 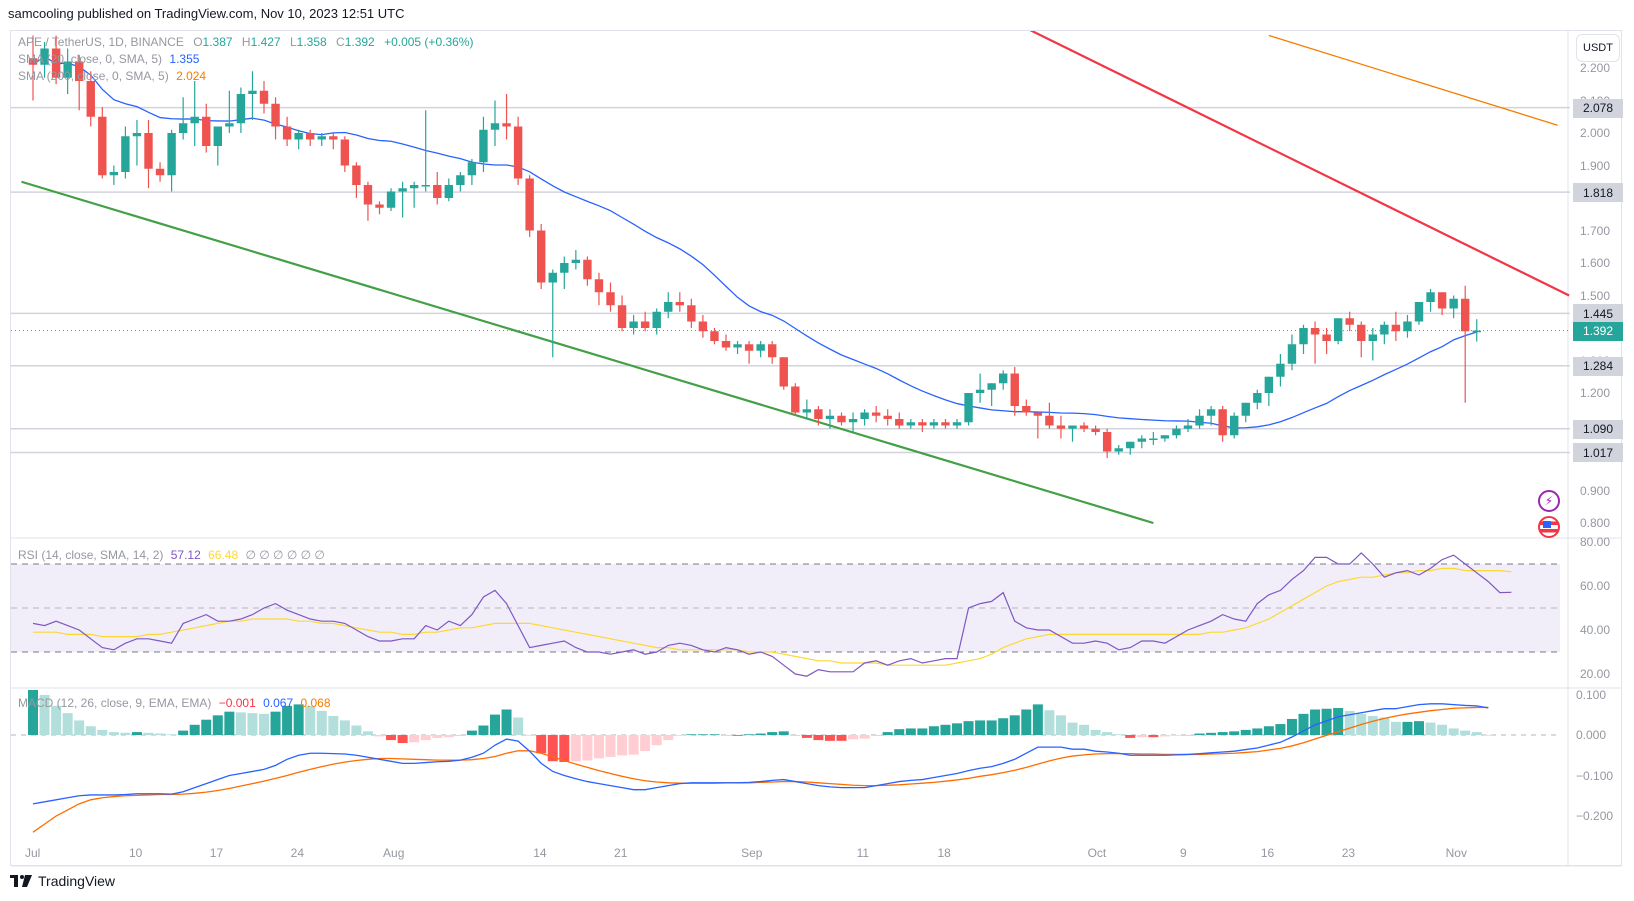 What do you see at coordinates (1348, 853) in the screenshot?
I see `time-axis-label: 23` at bounding box center [1348, 853].